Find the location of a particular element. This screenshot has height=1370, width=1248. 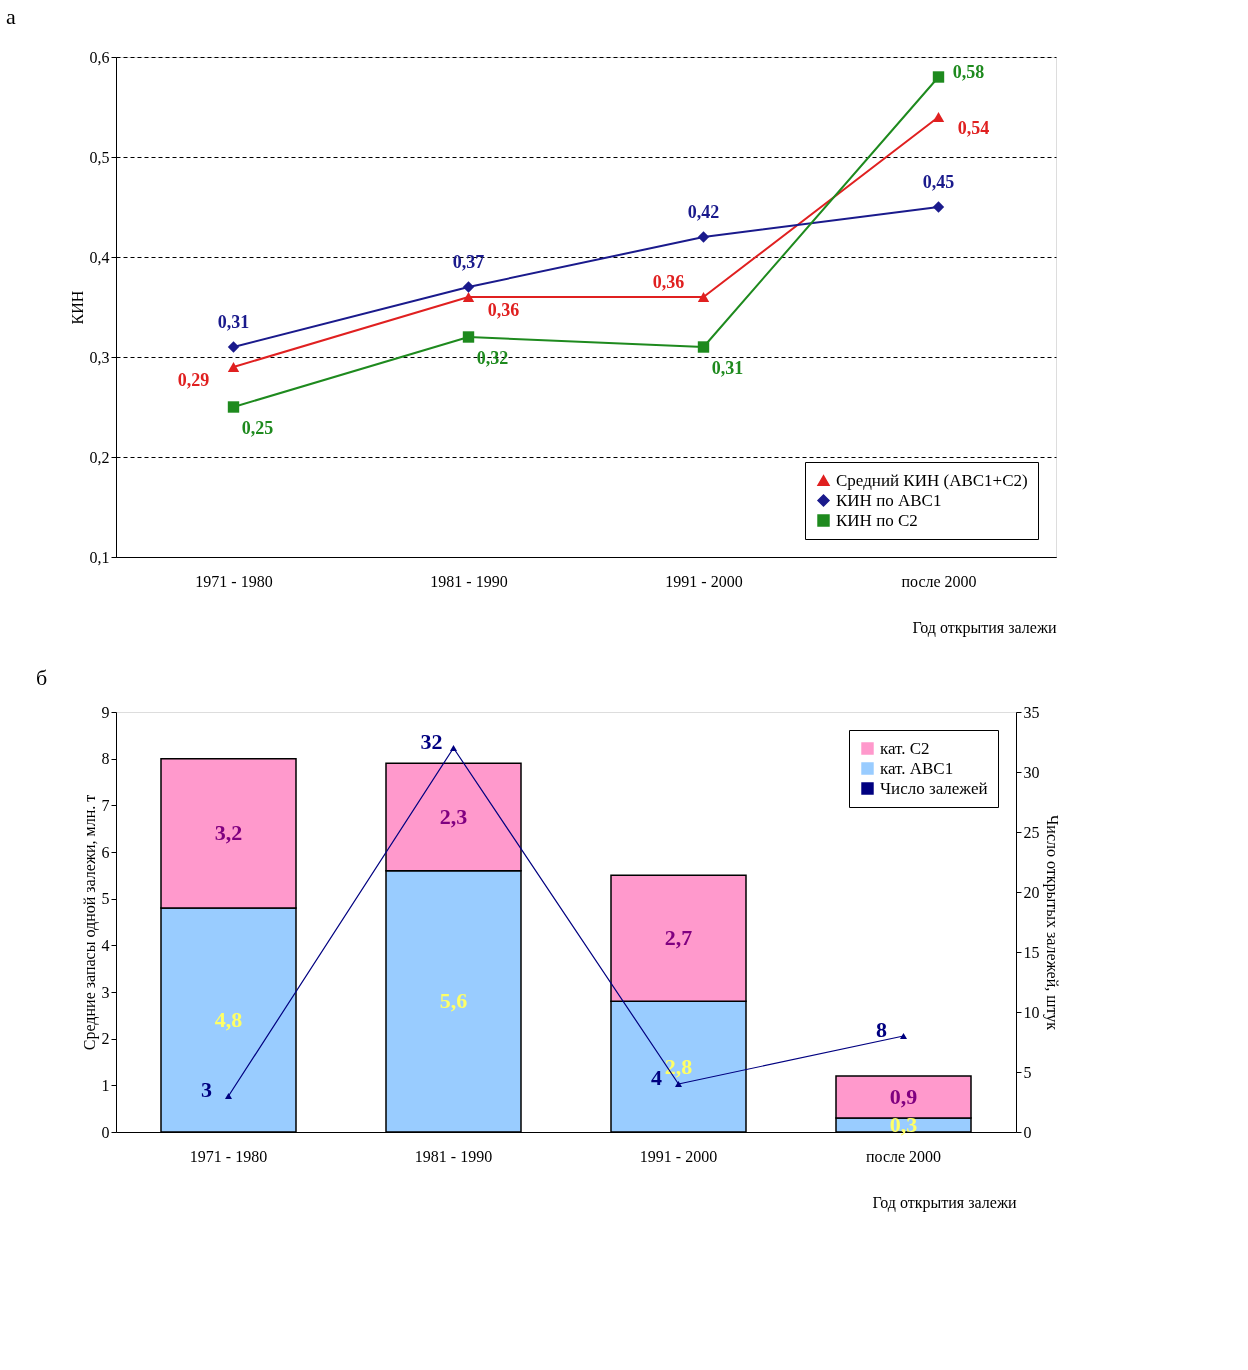

data-label: 2,7 is located at coordinates (678, 938).